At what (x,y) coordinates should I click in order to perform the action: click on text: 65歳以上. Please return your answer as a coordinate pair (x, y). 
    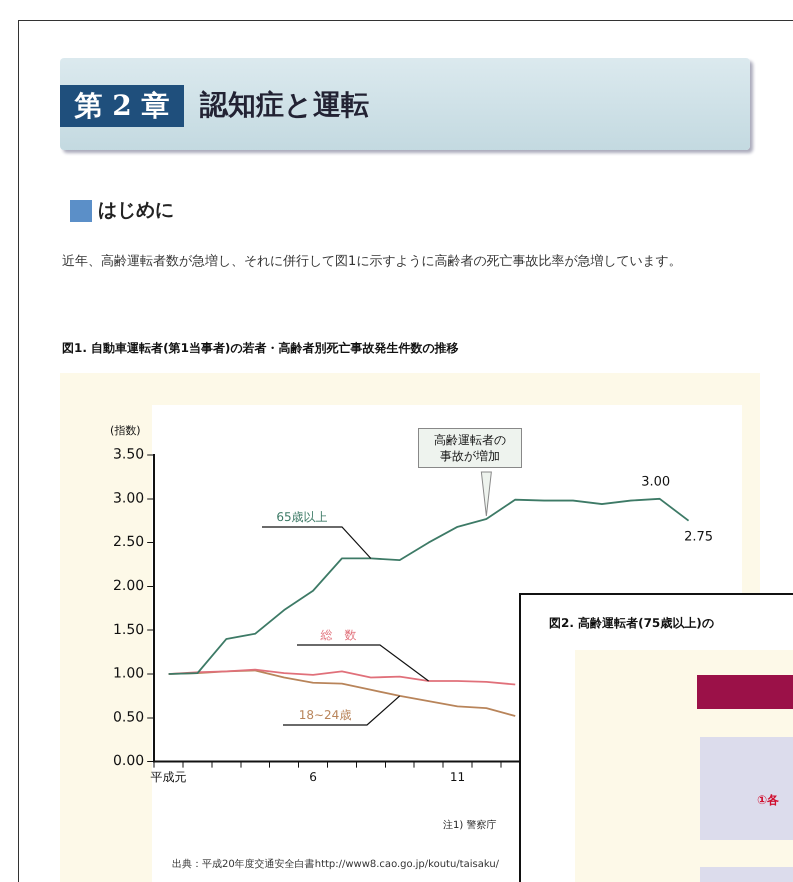
    Looking at the image, I should click on (302, 517).